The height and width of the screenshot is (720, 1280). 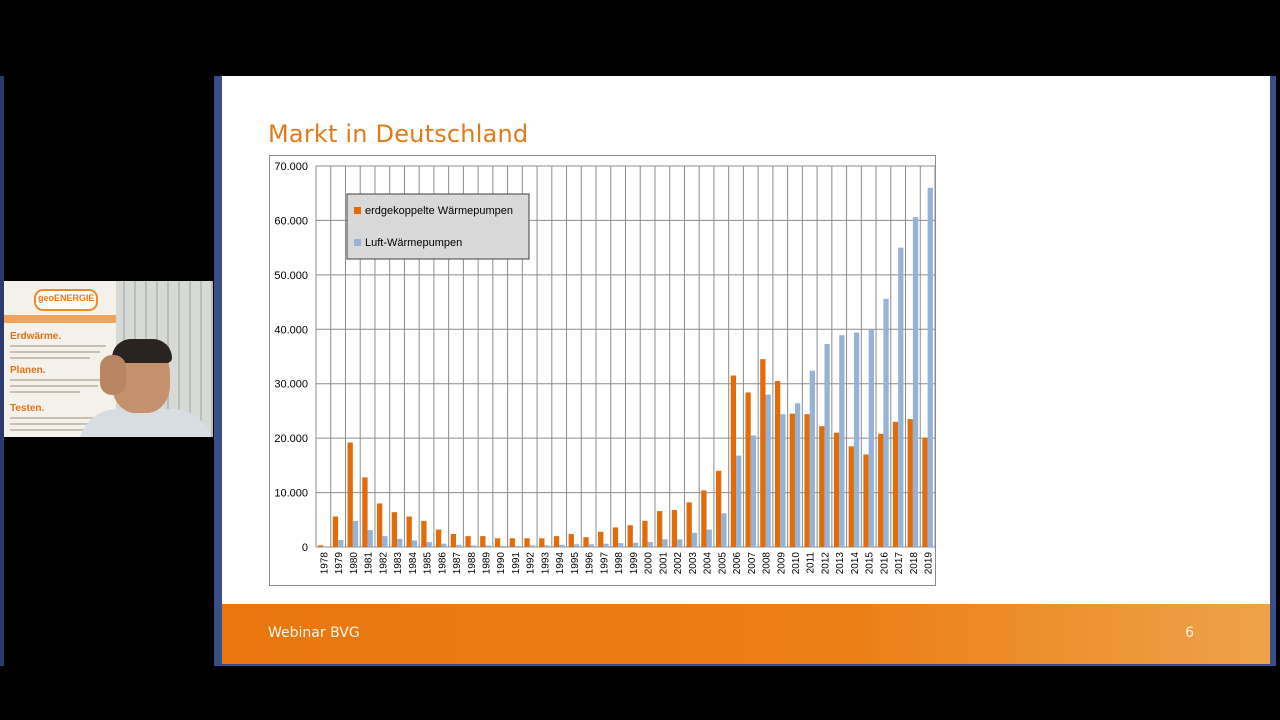 I want to click on y-tick-label: 0, so click(x=305, y=548).